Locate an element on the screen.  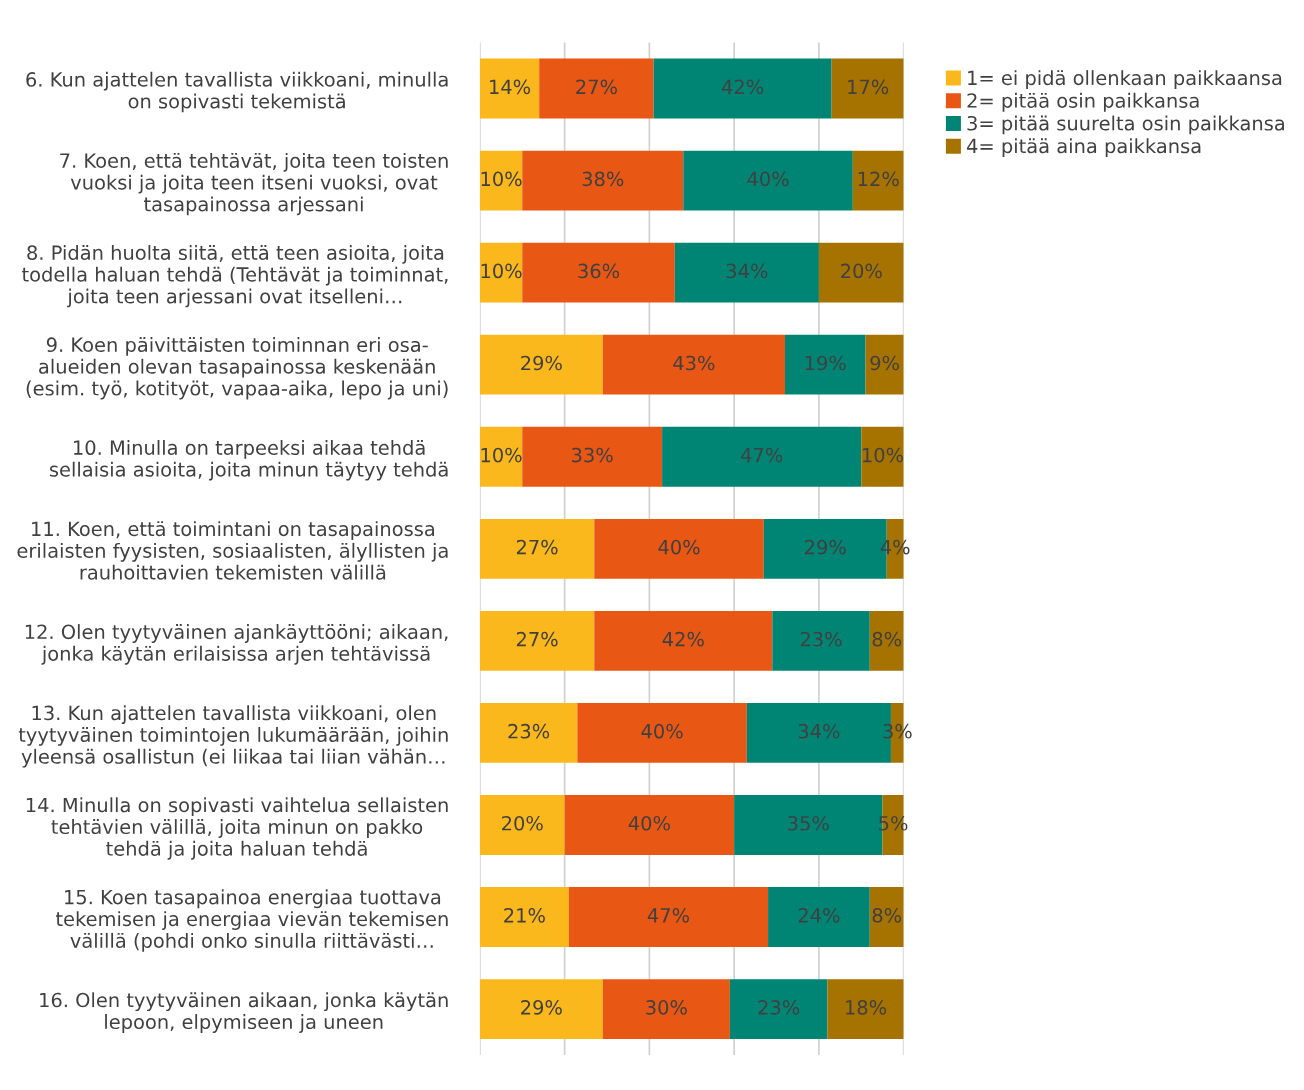
y-tick-label: 6. Kun ajattelen tavallista viikkoani, minulla on sopivasti tekemistä is located at coordinates (237, 92).